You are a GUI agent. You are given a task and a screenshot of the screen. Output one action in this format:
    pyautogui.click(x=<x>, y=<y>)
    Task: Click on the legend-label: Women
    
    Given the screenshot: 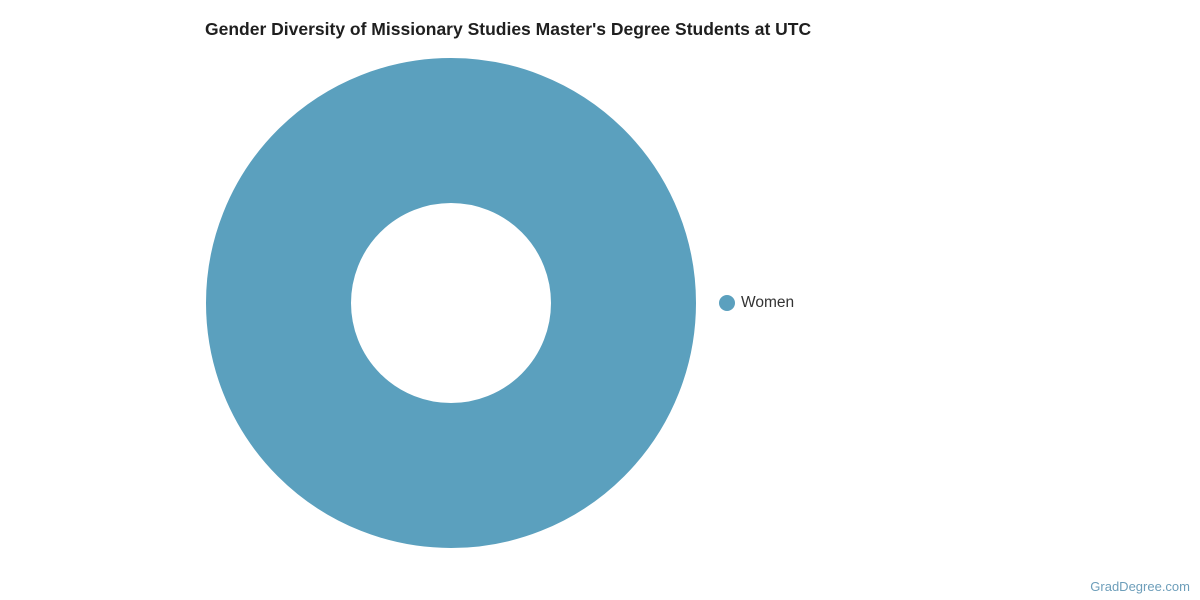 What is the action you would take?
    pyautogui.click(x=768, y=302)
    